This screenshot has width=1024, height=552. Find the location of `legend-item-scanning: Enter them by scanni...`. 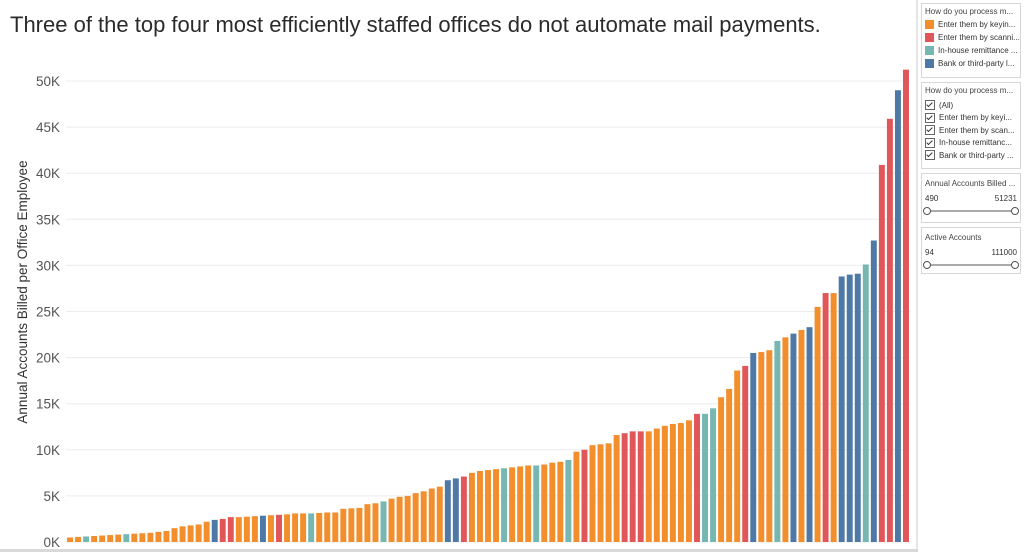

legend-item-scanning: Enter them by scanni... is located at coordinates (971, 37).